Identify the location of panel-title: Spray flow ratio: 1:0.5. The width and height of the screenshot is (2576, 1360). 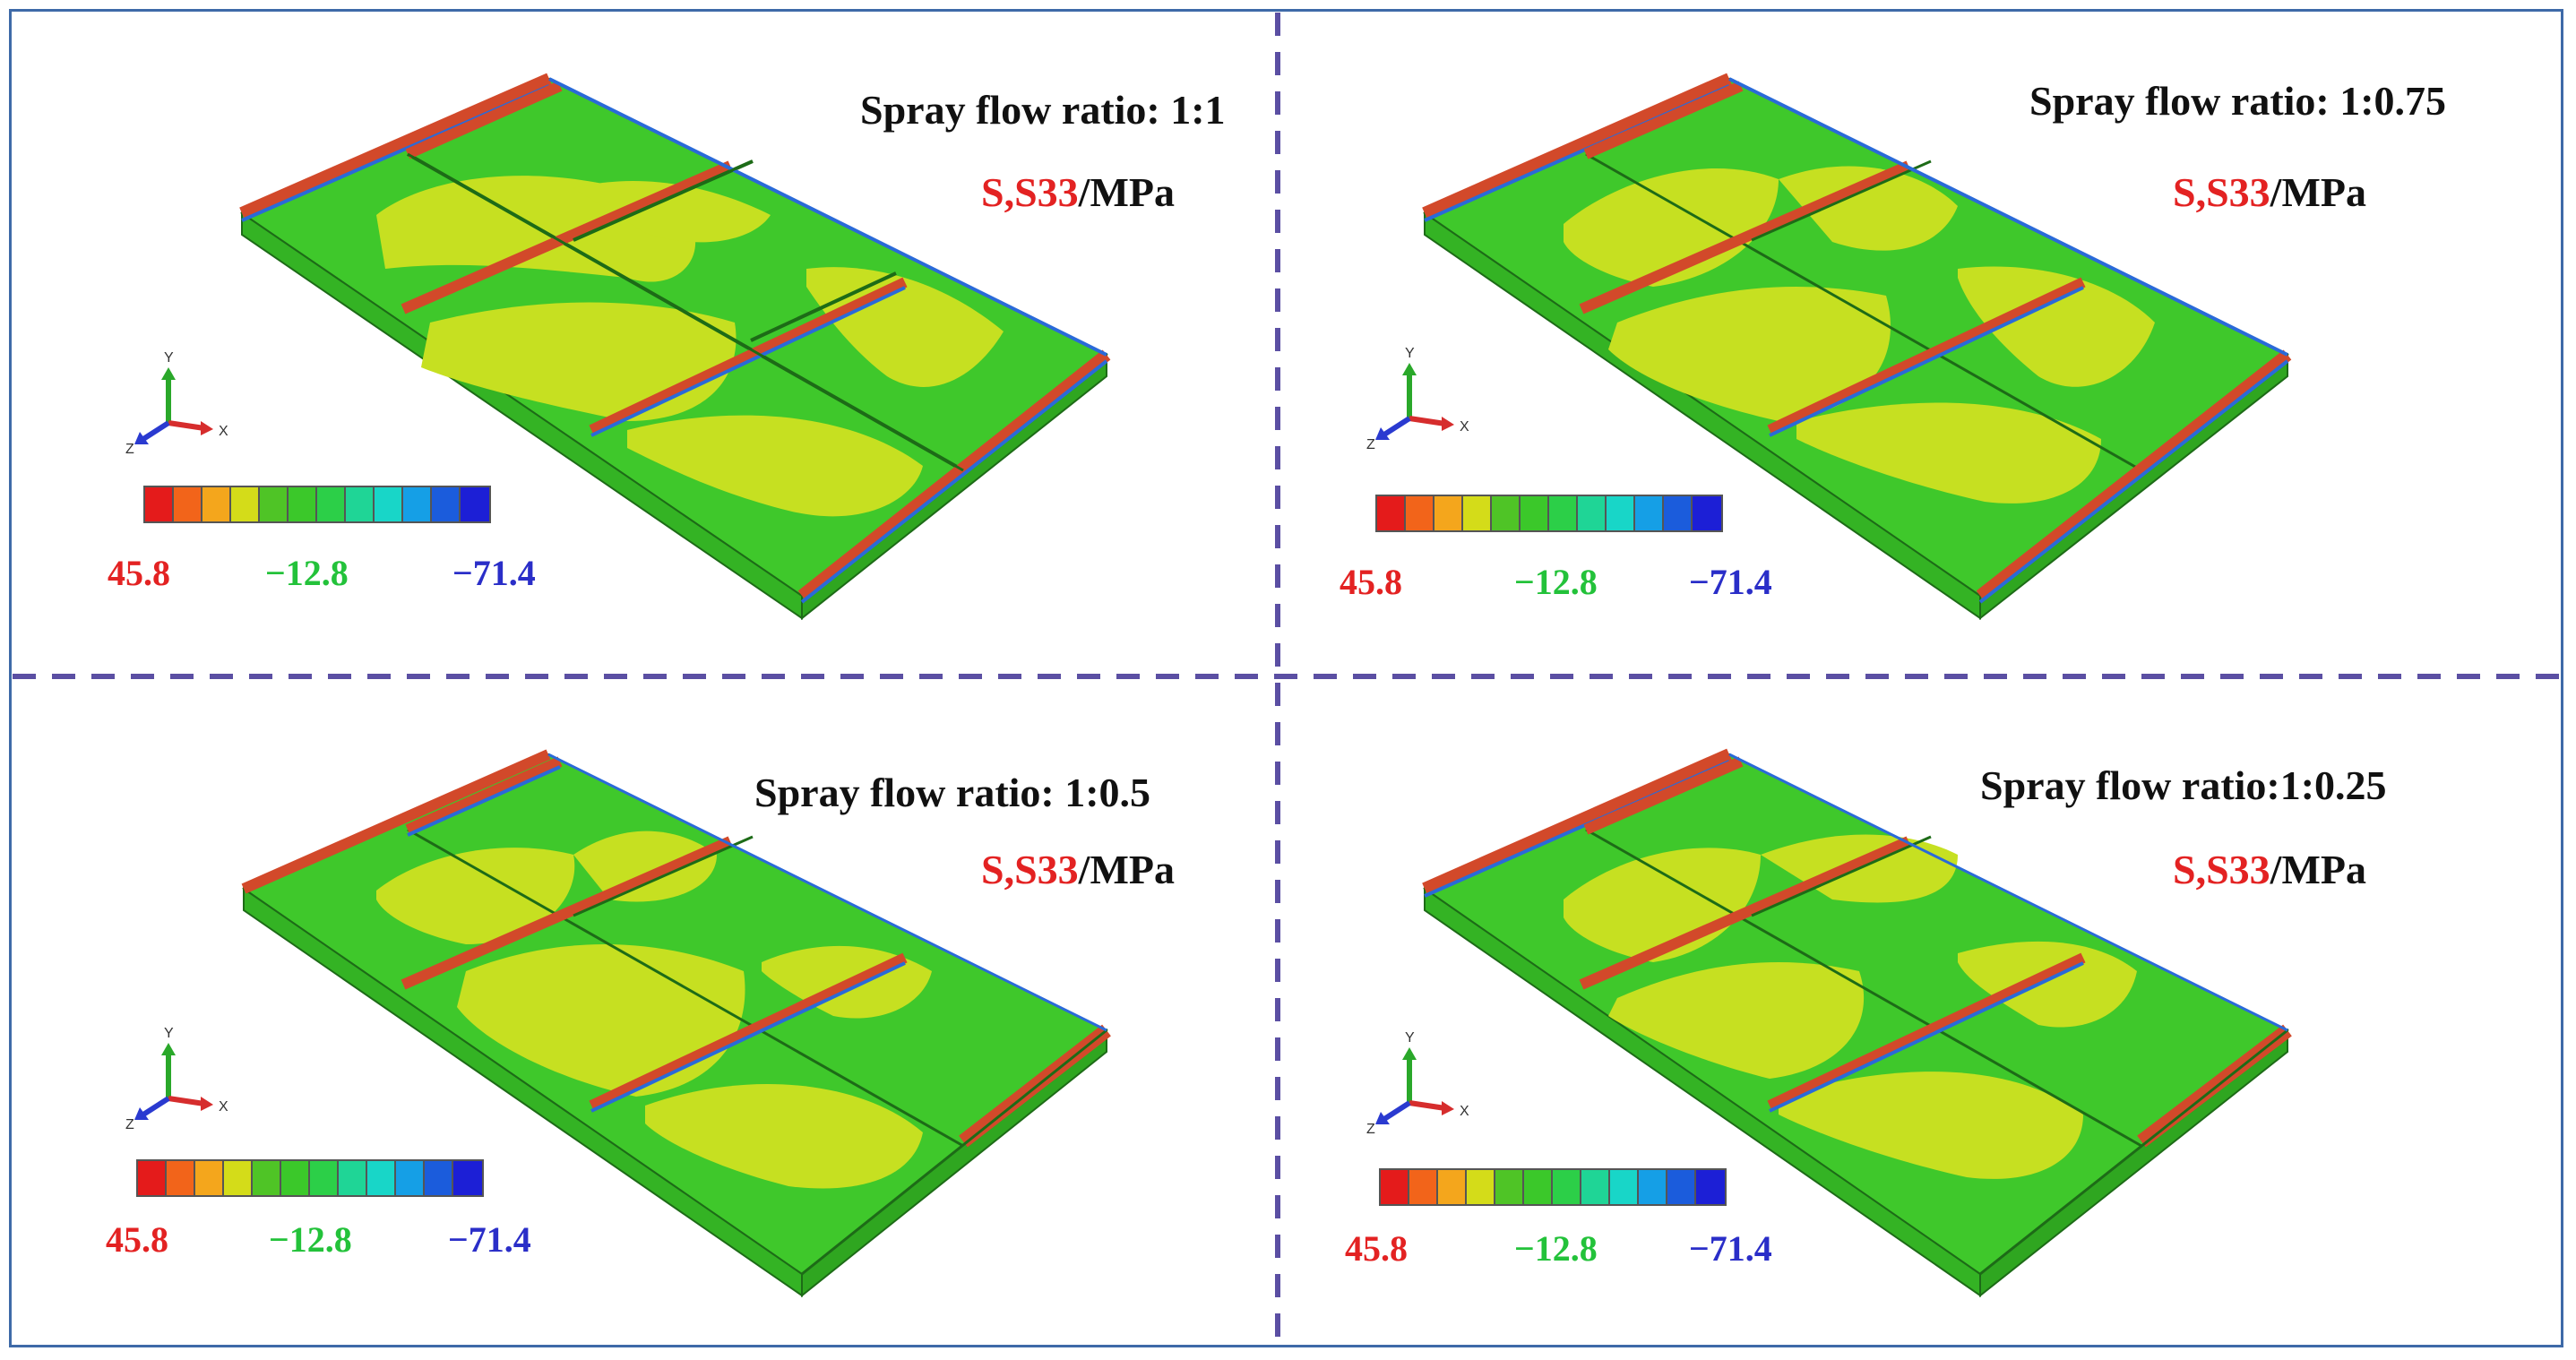
(953, 792).